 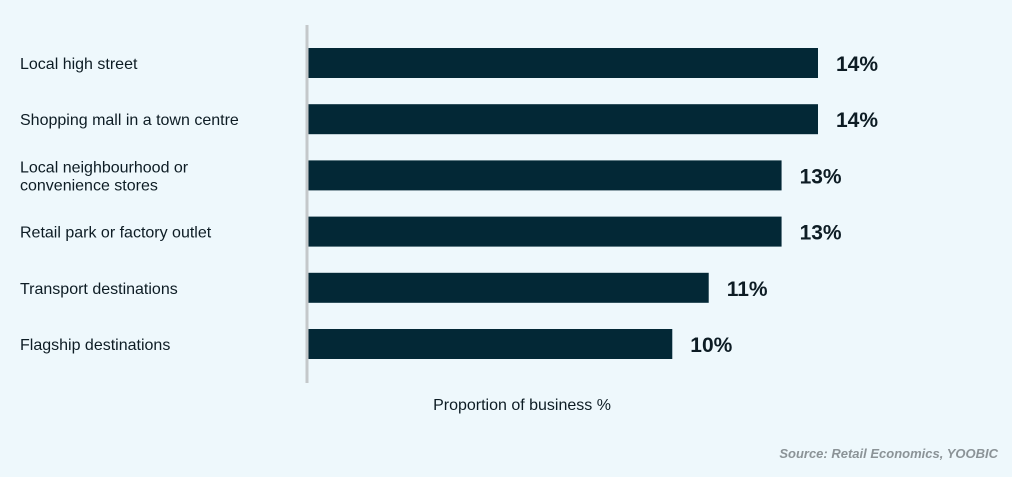 I want to click on source-note: Source: Retail Economics, YOOBIC, so click(x=888, y=453).